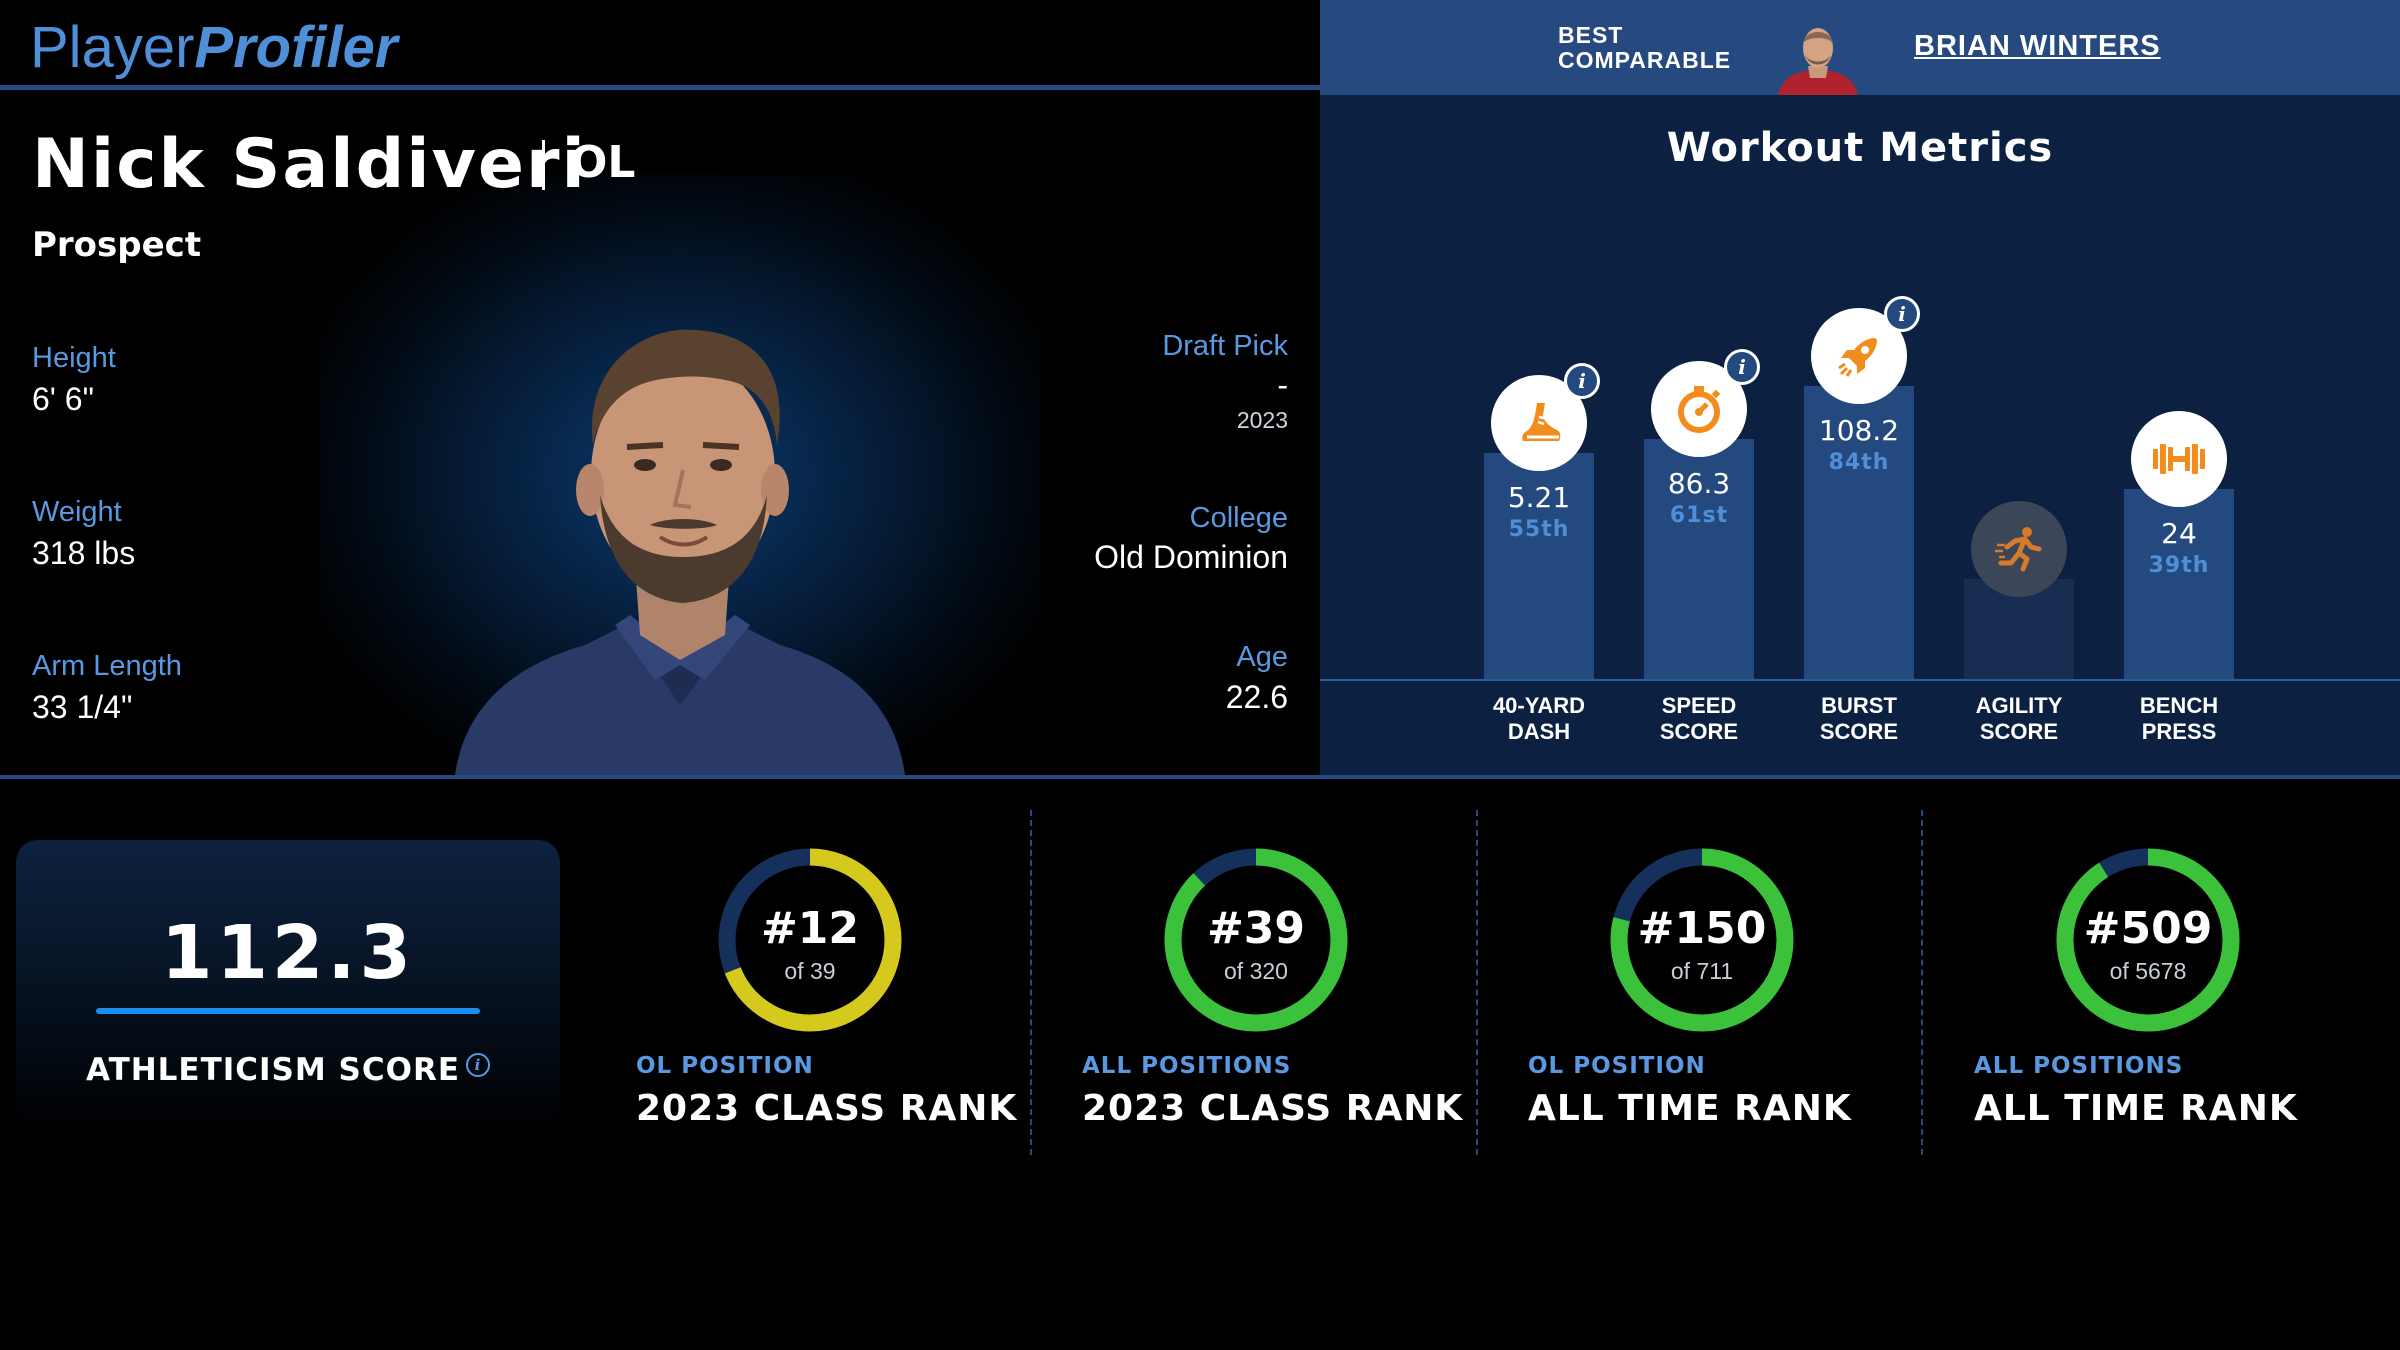 The image size is (2400, 1350). What do you see at coordinates (63, 399) in the screenshot?
I see `height-value: 6' 6"` at bounding box center [63, 399].